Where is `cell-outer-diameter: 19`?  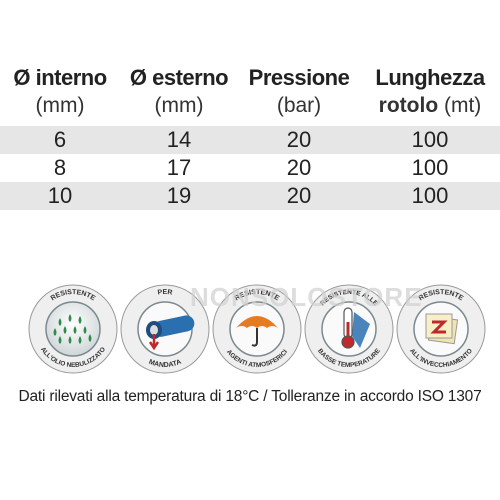 cell-outer-diameter: 19 is located at coordinates (179, 195).